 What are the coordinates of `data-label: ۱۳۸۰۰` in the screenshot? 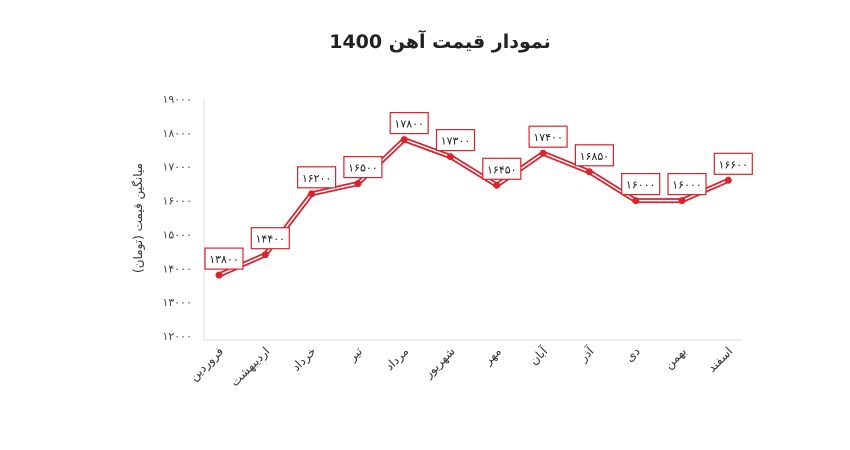 It's located at (224, 258).